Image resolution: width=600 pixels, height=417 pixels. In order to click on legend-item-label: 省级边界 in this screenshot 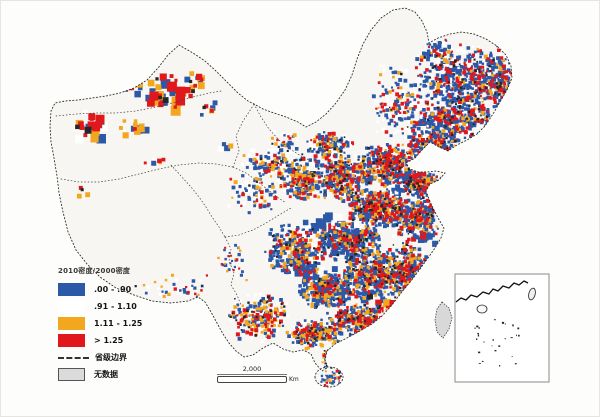, I will do `click(111, 357)`.